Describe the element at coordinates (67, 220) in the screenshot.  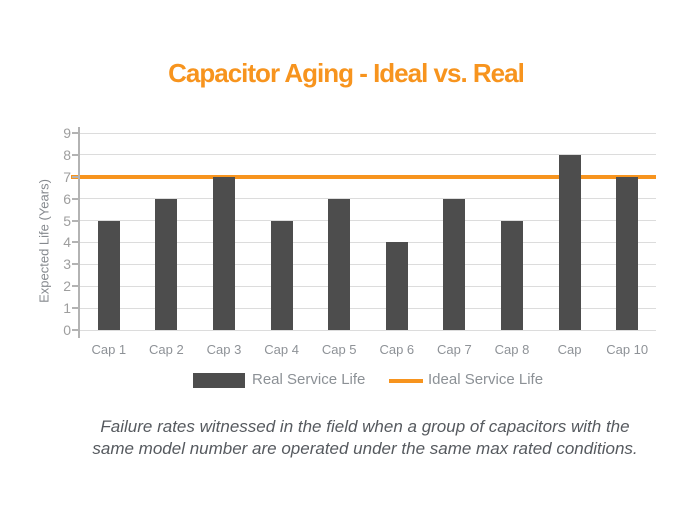
I see `y-tick-label: 5` at that location.